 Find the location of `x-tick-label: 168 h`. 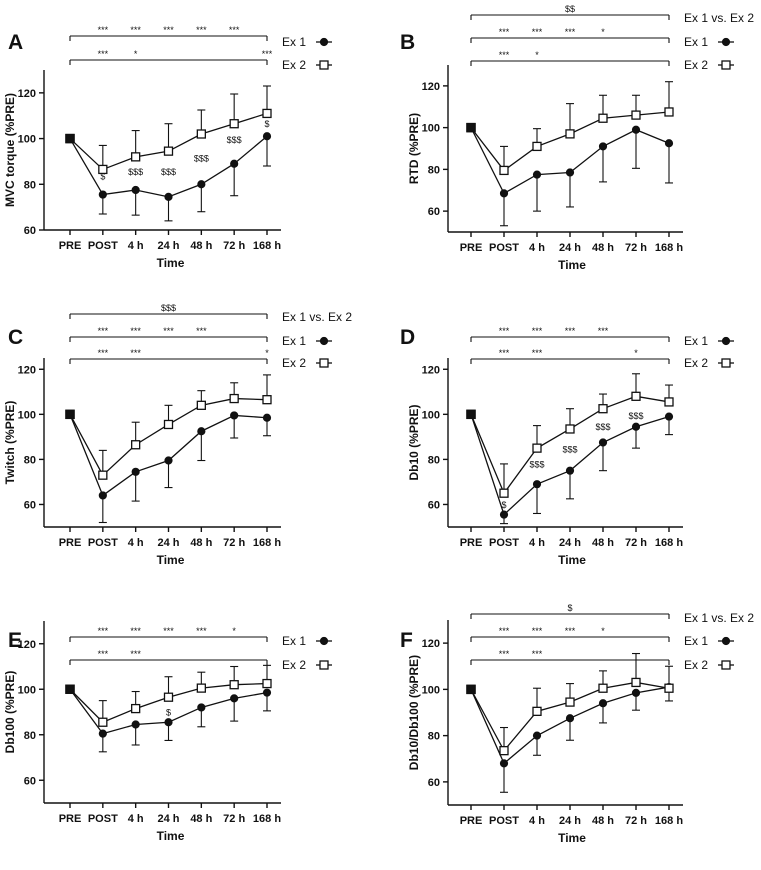

x-tick-label: 168 h is located at coordinates (267, 543).